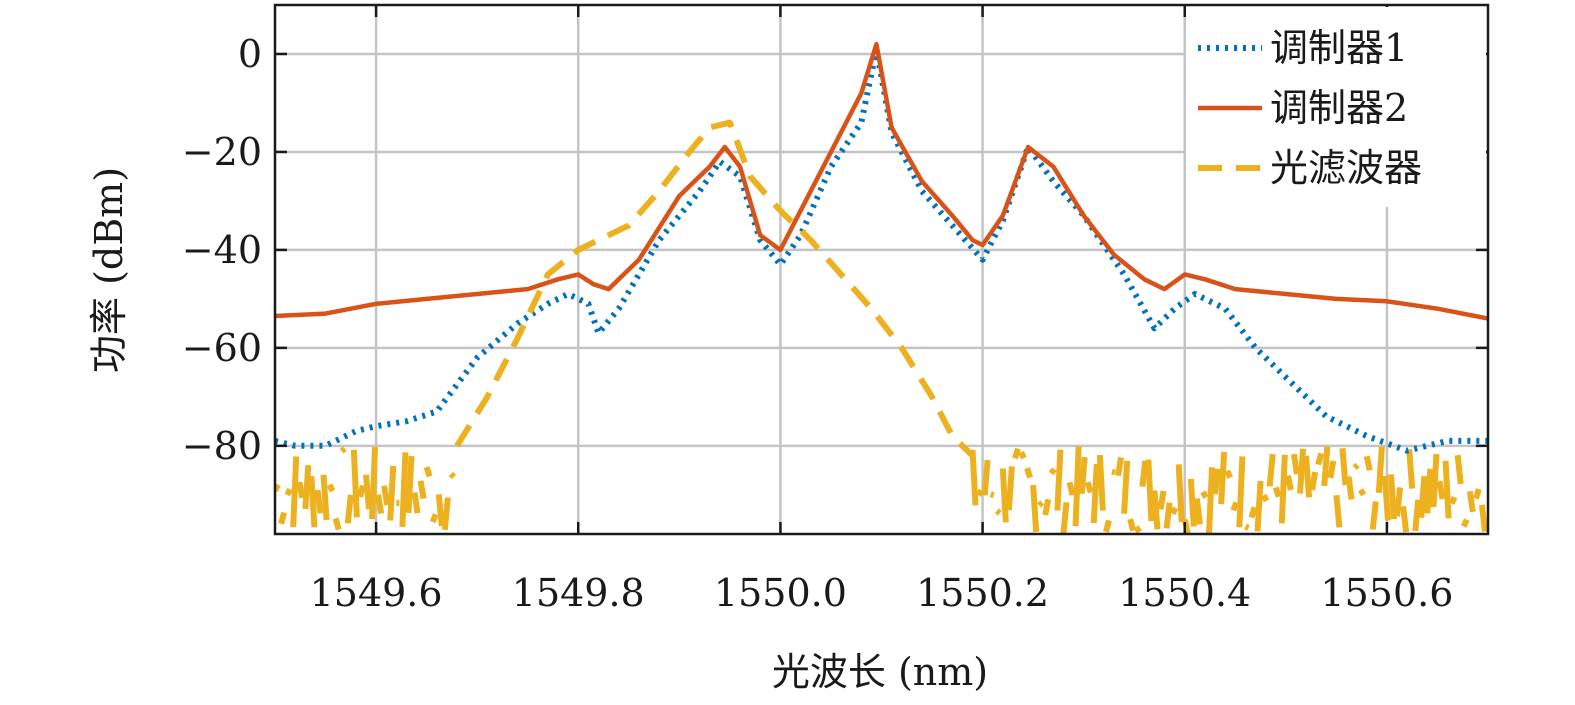 The height and width of the screenshot is (705, 1575). Describe the element at coordinates (1339, 48) in the screenshot. I see `legend-label: 调制器1` at that location.